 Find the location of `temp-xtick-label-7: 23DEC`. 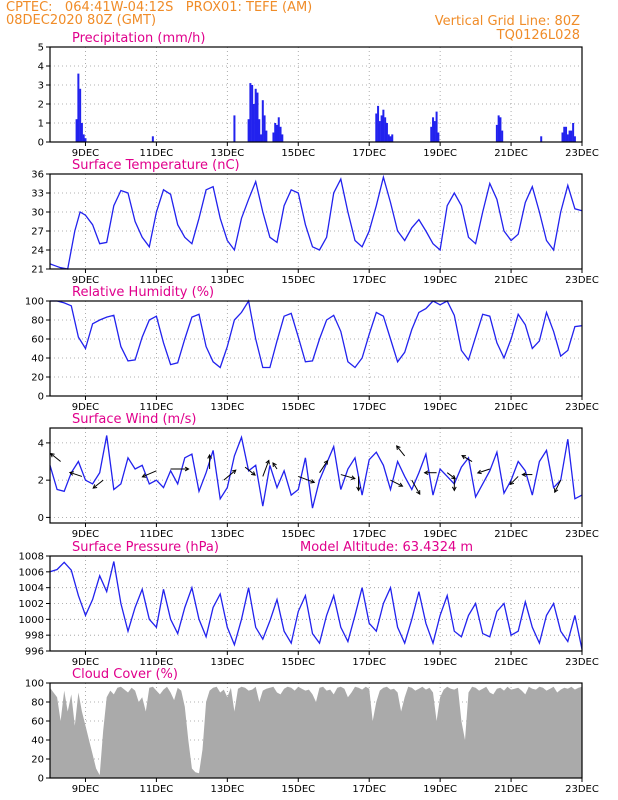

temp-xtick-label-7: 23DEC is located at coordinates (582, 280).